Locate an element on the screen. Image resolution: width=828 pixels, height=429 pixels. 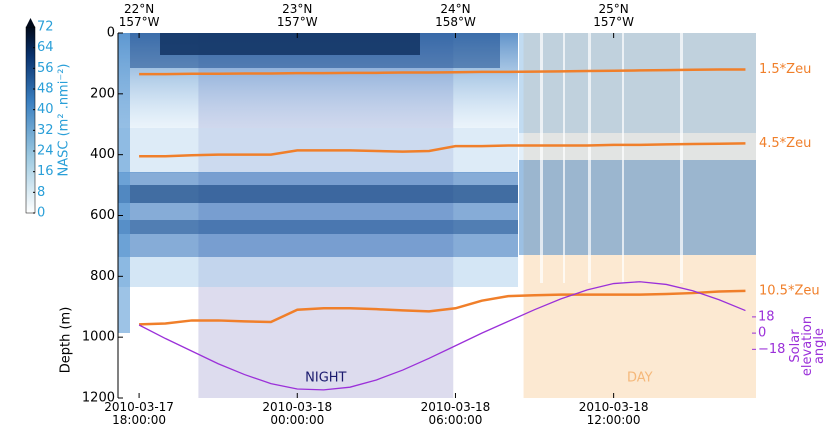
colorbar-tick-label: 24 is located at coordinates (45, 151).